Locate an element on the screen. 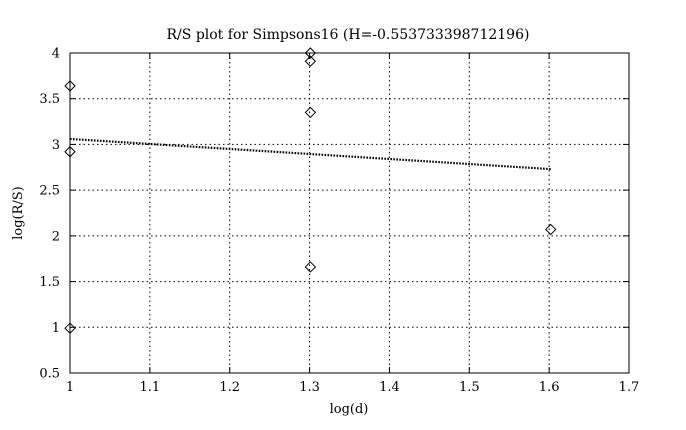  fit-layer is located at coordinates (310, 154).